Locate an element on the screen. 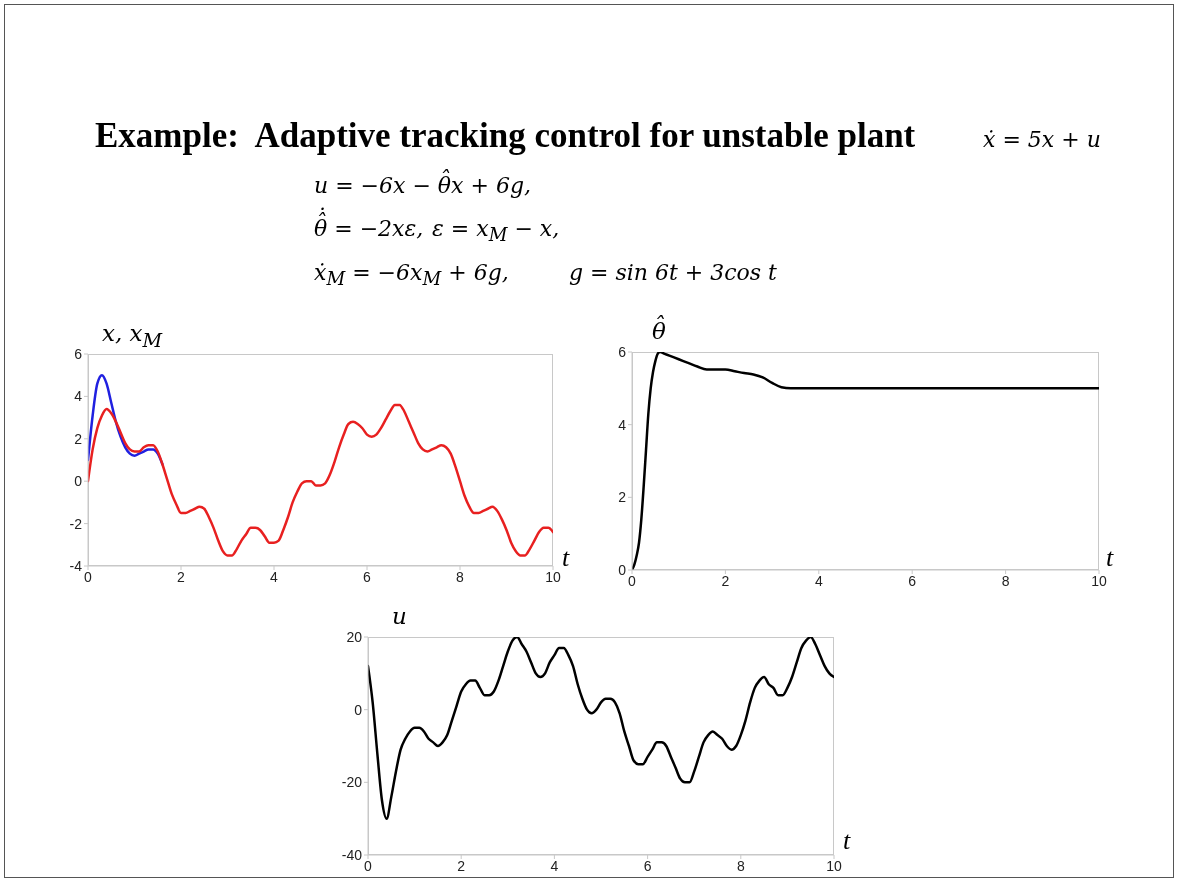 The height and width of the screenshot is (884, 1180). y-axis-title: u is located at coordinates (399, 616).